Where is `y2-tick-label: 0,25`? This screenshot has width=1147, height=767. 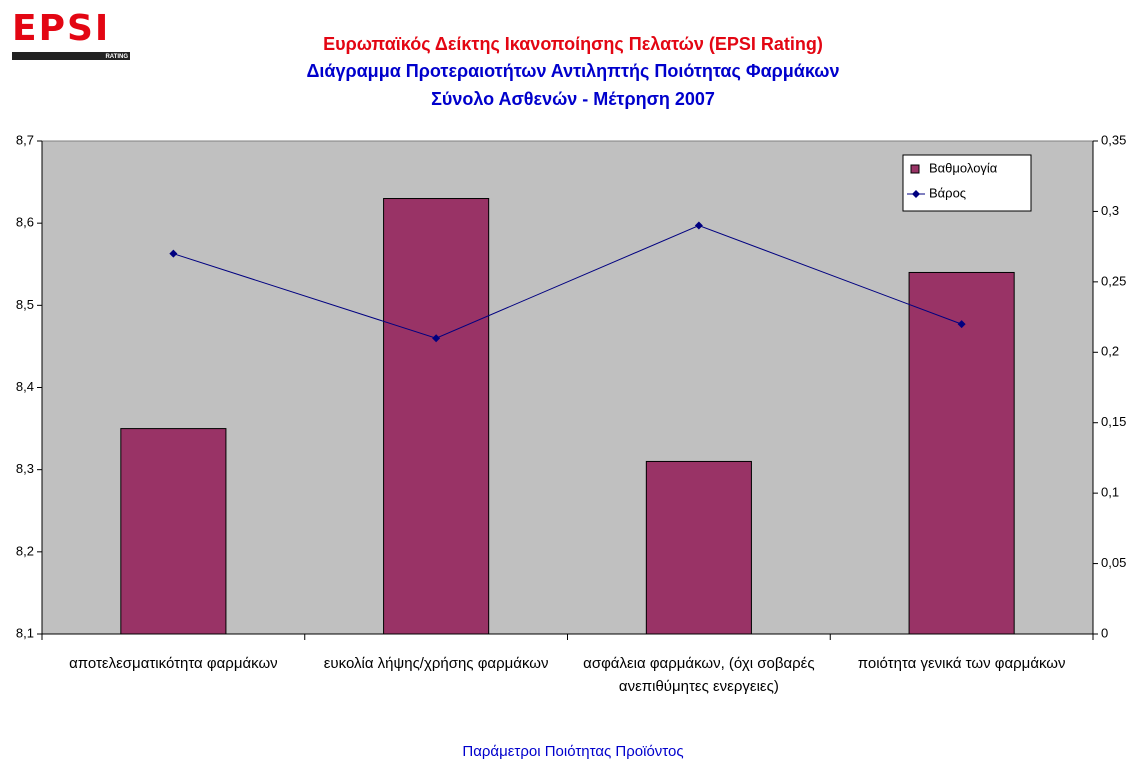
y2-tick-label: 0,25 is located at coordinates (1113, 280).